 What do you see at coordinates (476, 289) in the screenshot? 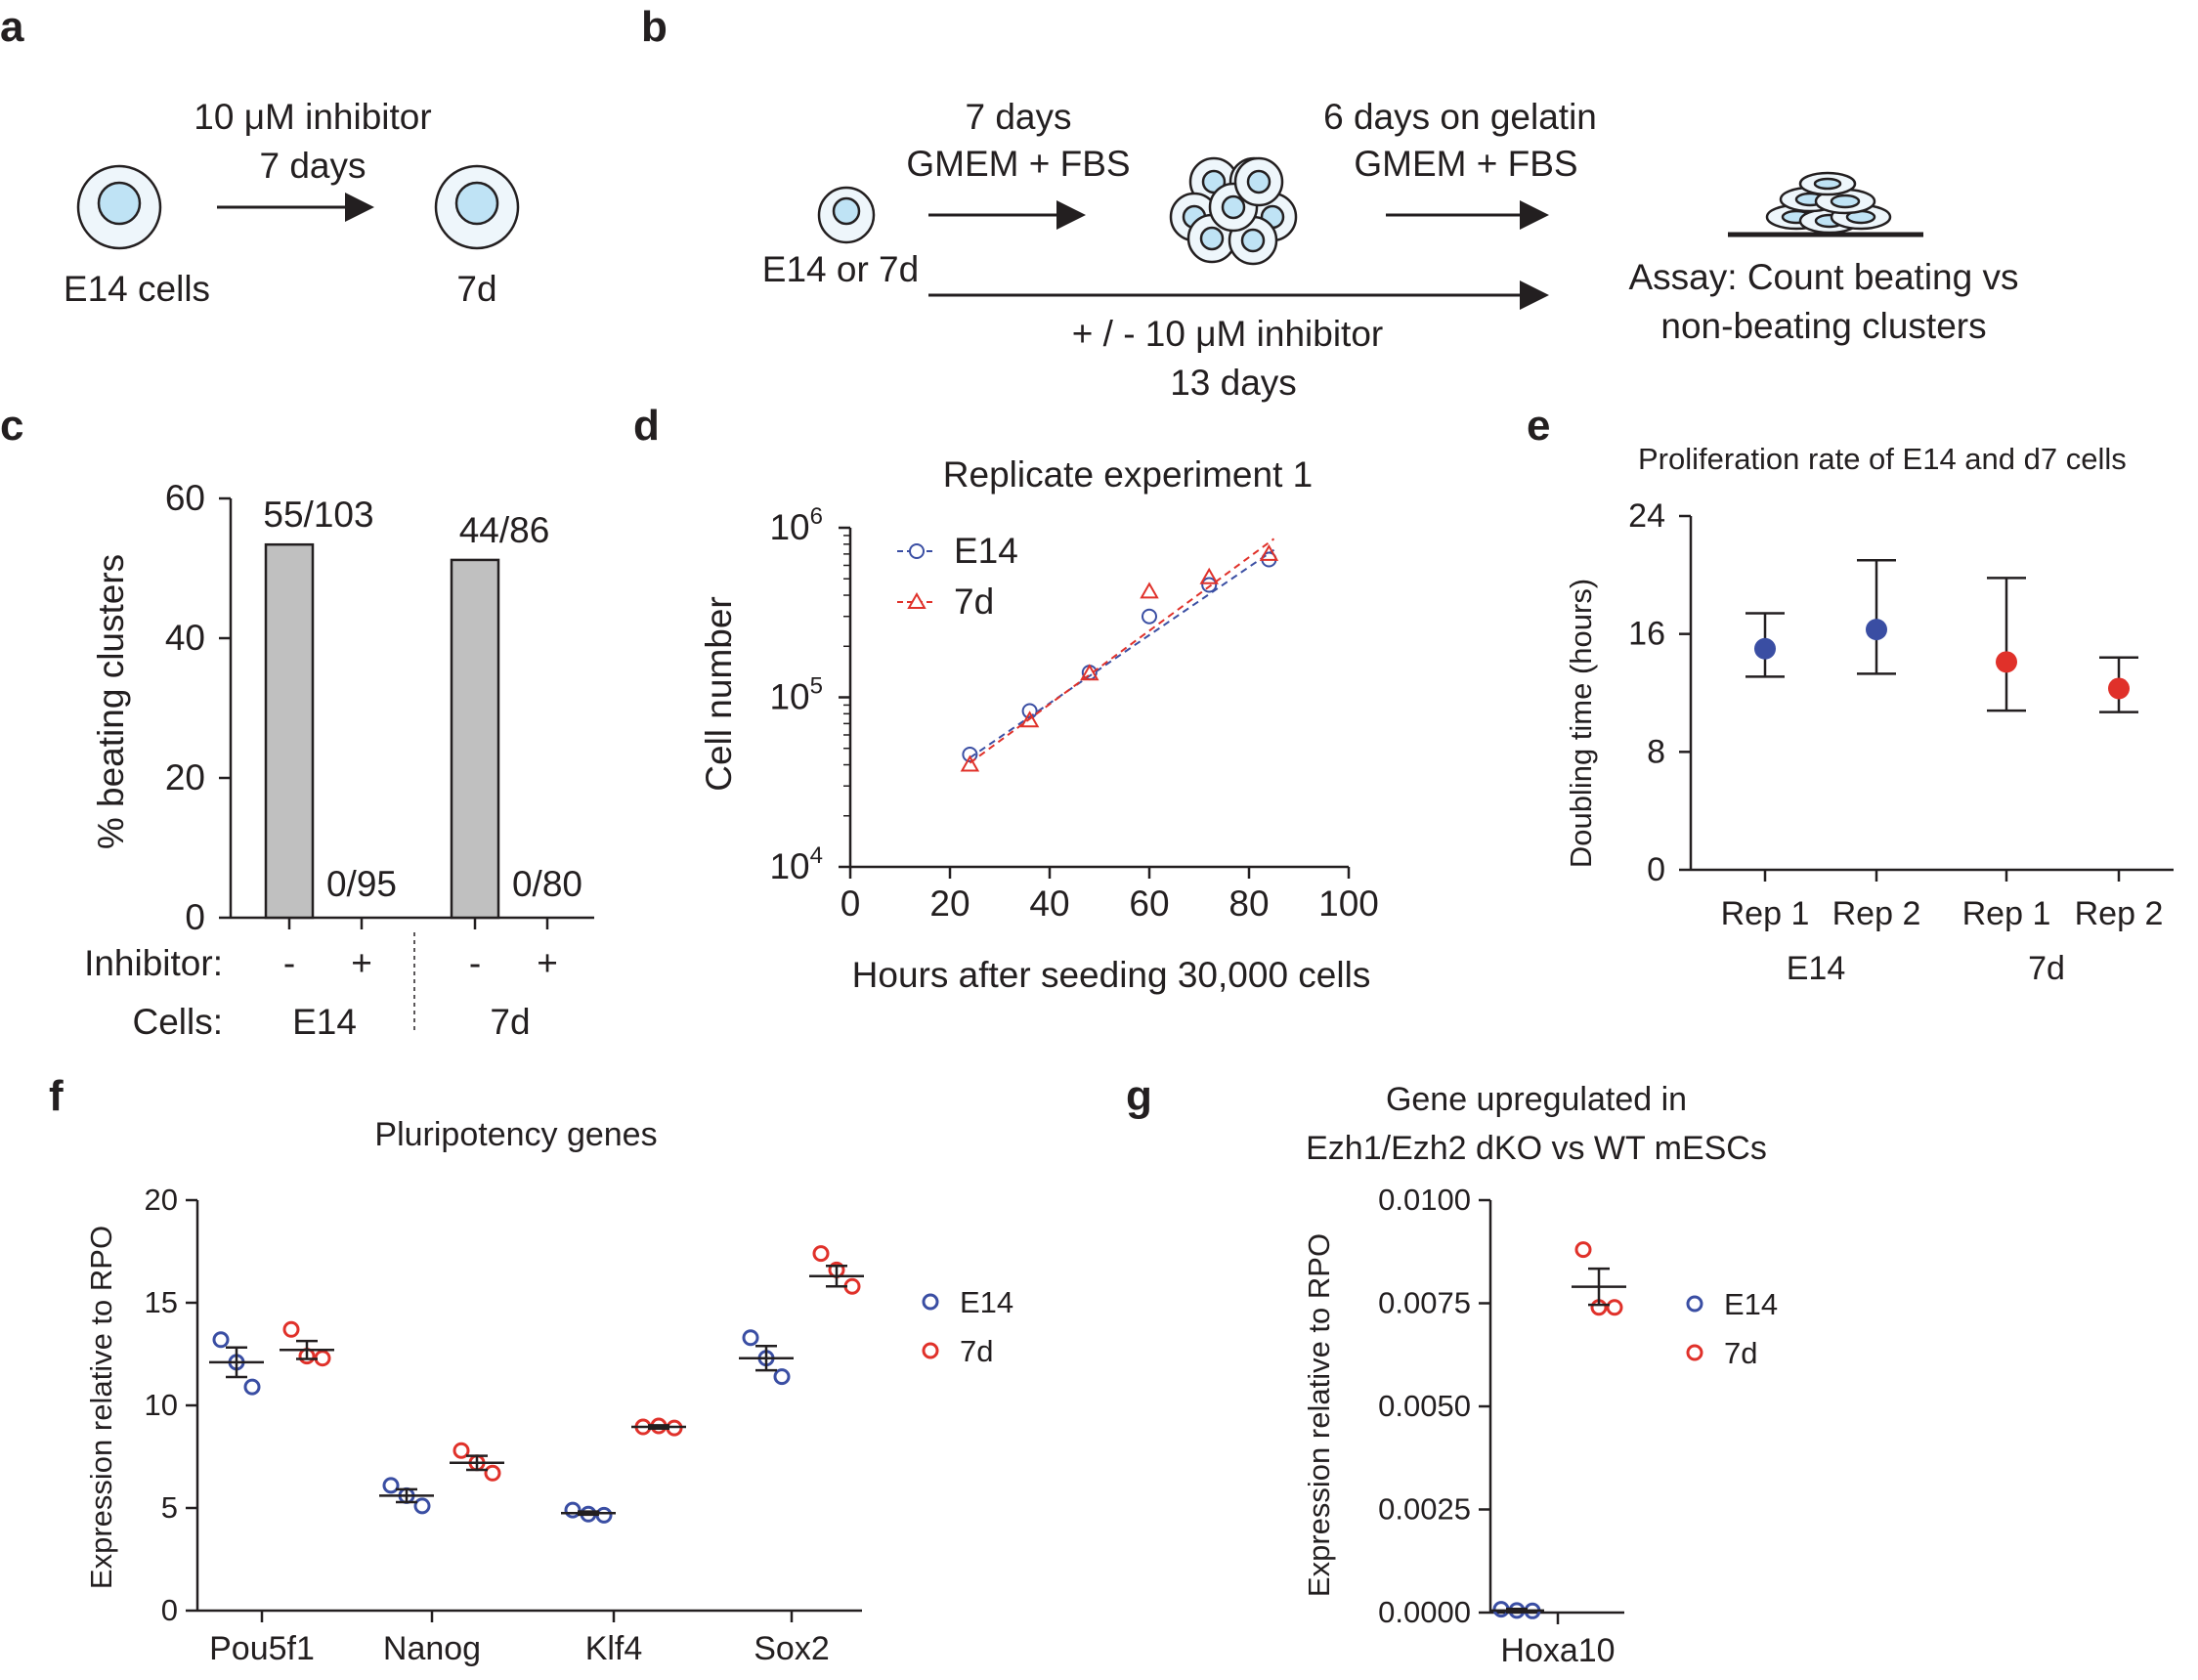
I see `7d-cells-label: 7d` at bounding box center [476, 289].